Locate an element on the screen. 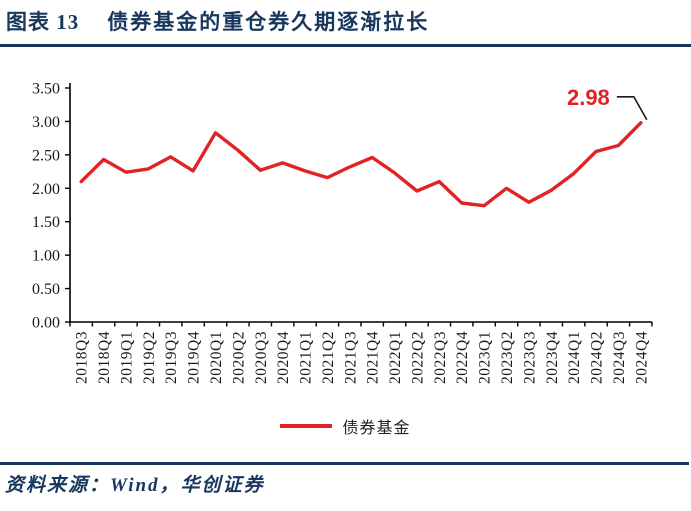 This screenshot has height=511, width=691. y-tick-label: 2.00 is located at coordinates (46, 189).